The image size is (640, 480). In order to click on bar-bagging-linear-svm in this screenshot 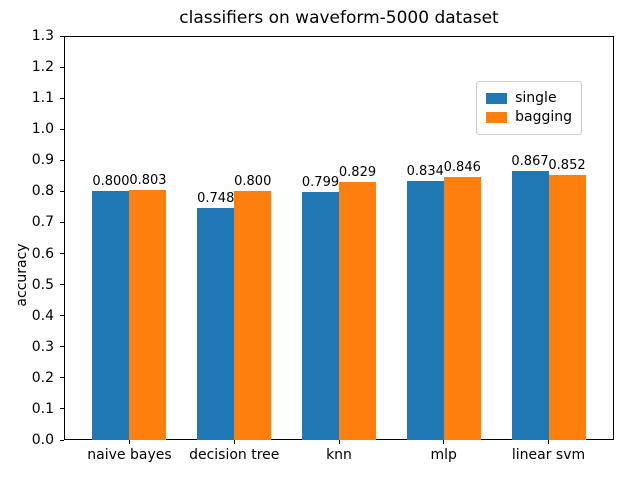, I will do `click(567, 307)`.